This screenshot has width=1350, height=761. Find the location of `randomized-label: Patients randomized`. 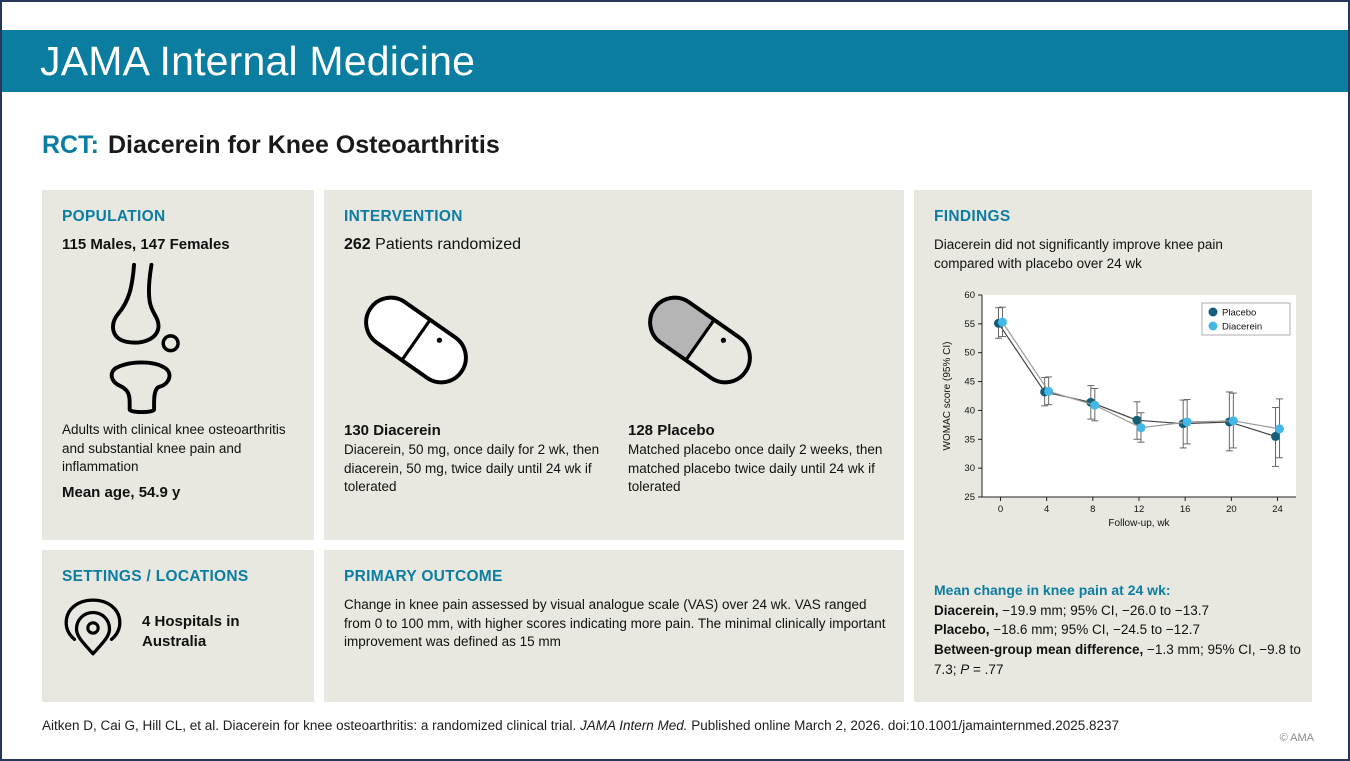

randomized-label: Patients randomized is located at coordinates (446, 244).